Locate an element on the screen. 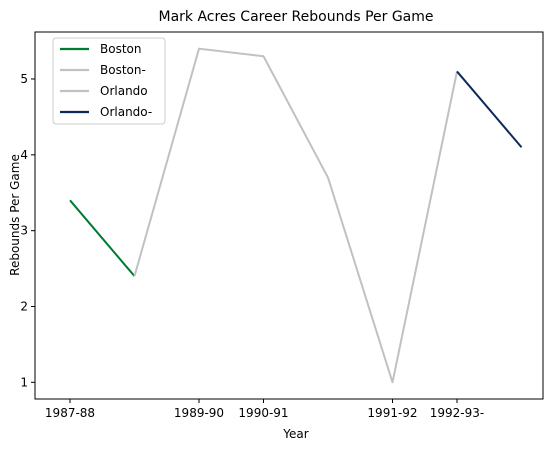  x-tick-label: 1991-92 is located at coordinates (392, 413).